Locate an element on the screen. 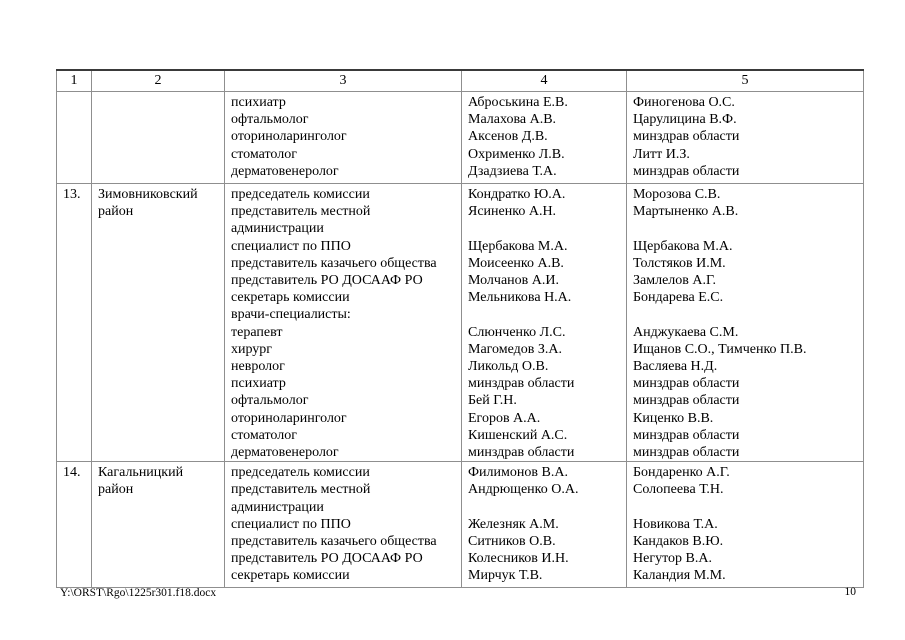  text-line: Магомедов З.А. is located at coordinates (515, 349).